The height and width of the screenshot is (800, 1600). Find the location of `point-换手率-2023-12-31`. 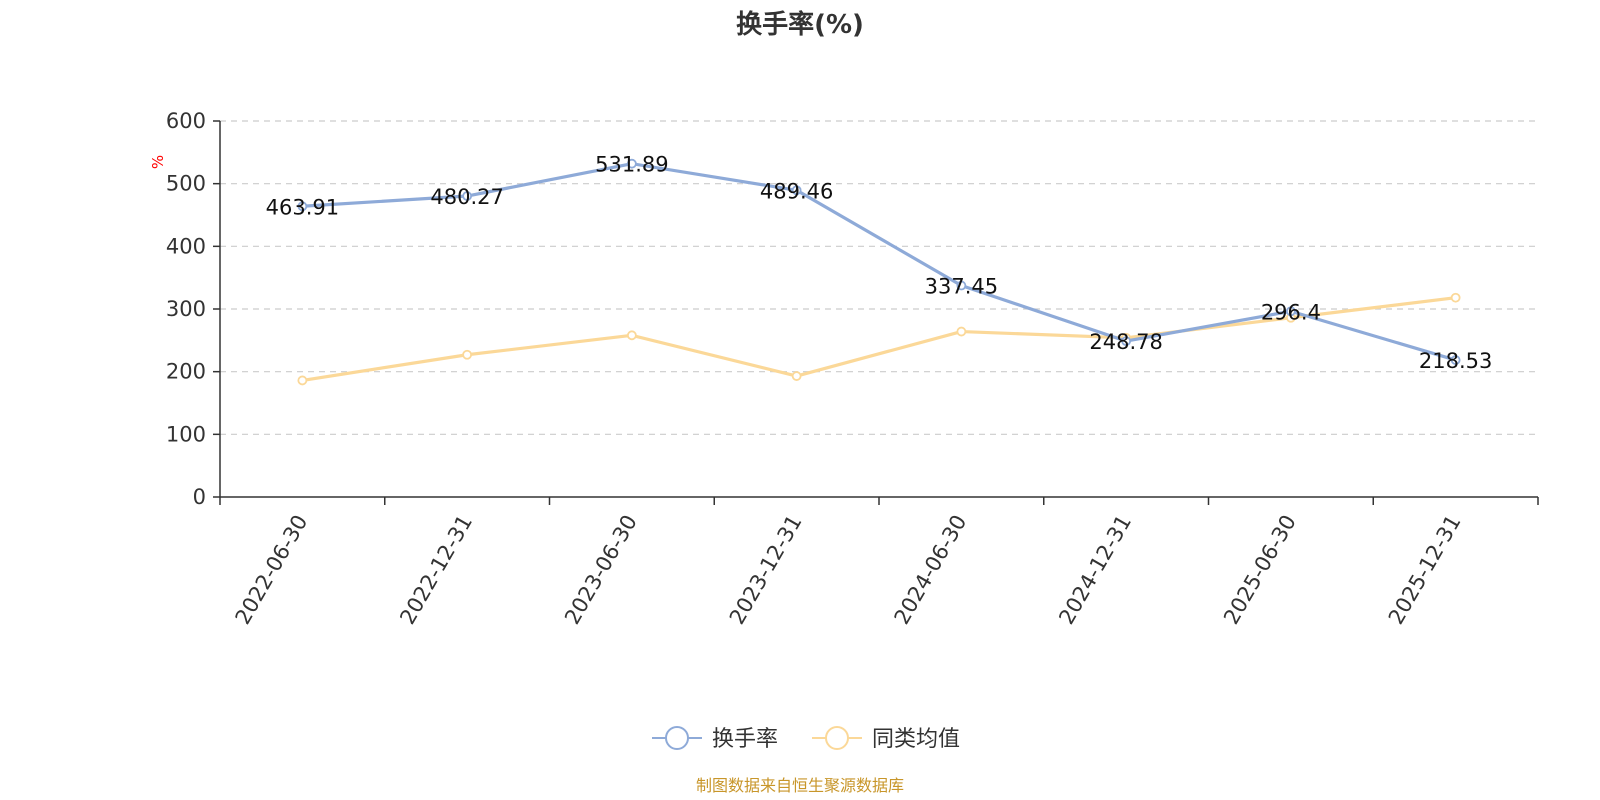

point-换手率-2023-12-31 is located at coordinates (796, 190).